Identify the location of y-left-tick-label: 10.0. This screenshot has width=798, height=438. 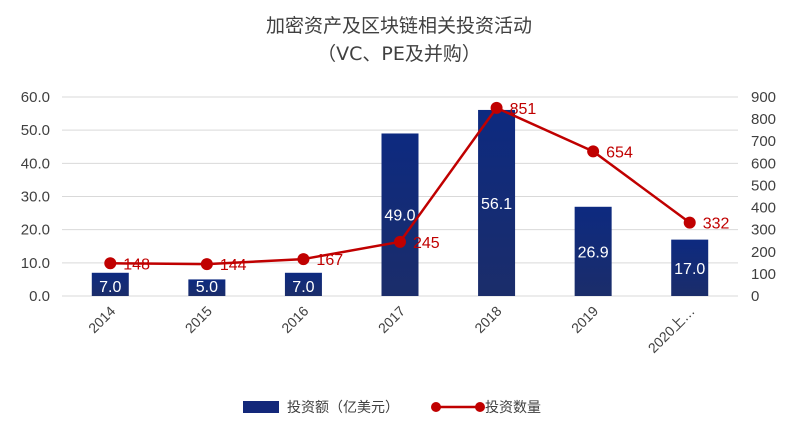
(35, 263).